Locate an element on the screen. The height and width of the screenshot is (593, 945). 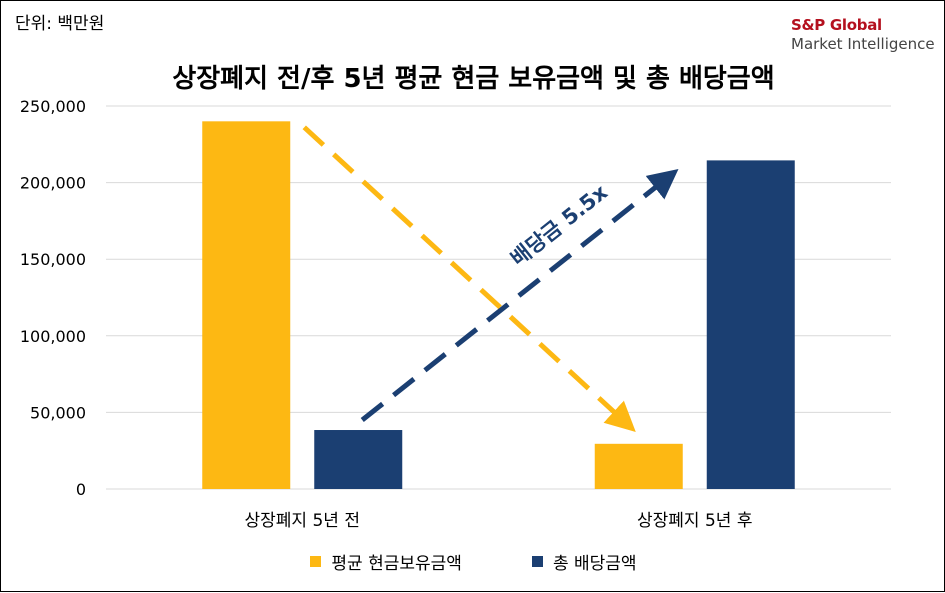
legend-item-dividend: 총 배당금액 is located at coordinates (584, 561).